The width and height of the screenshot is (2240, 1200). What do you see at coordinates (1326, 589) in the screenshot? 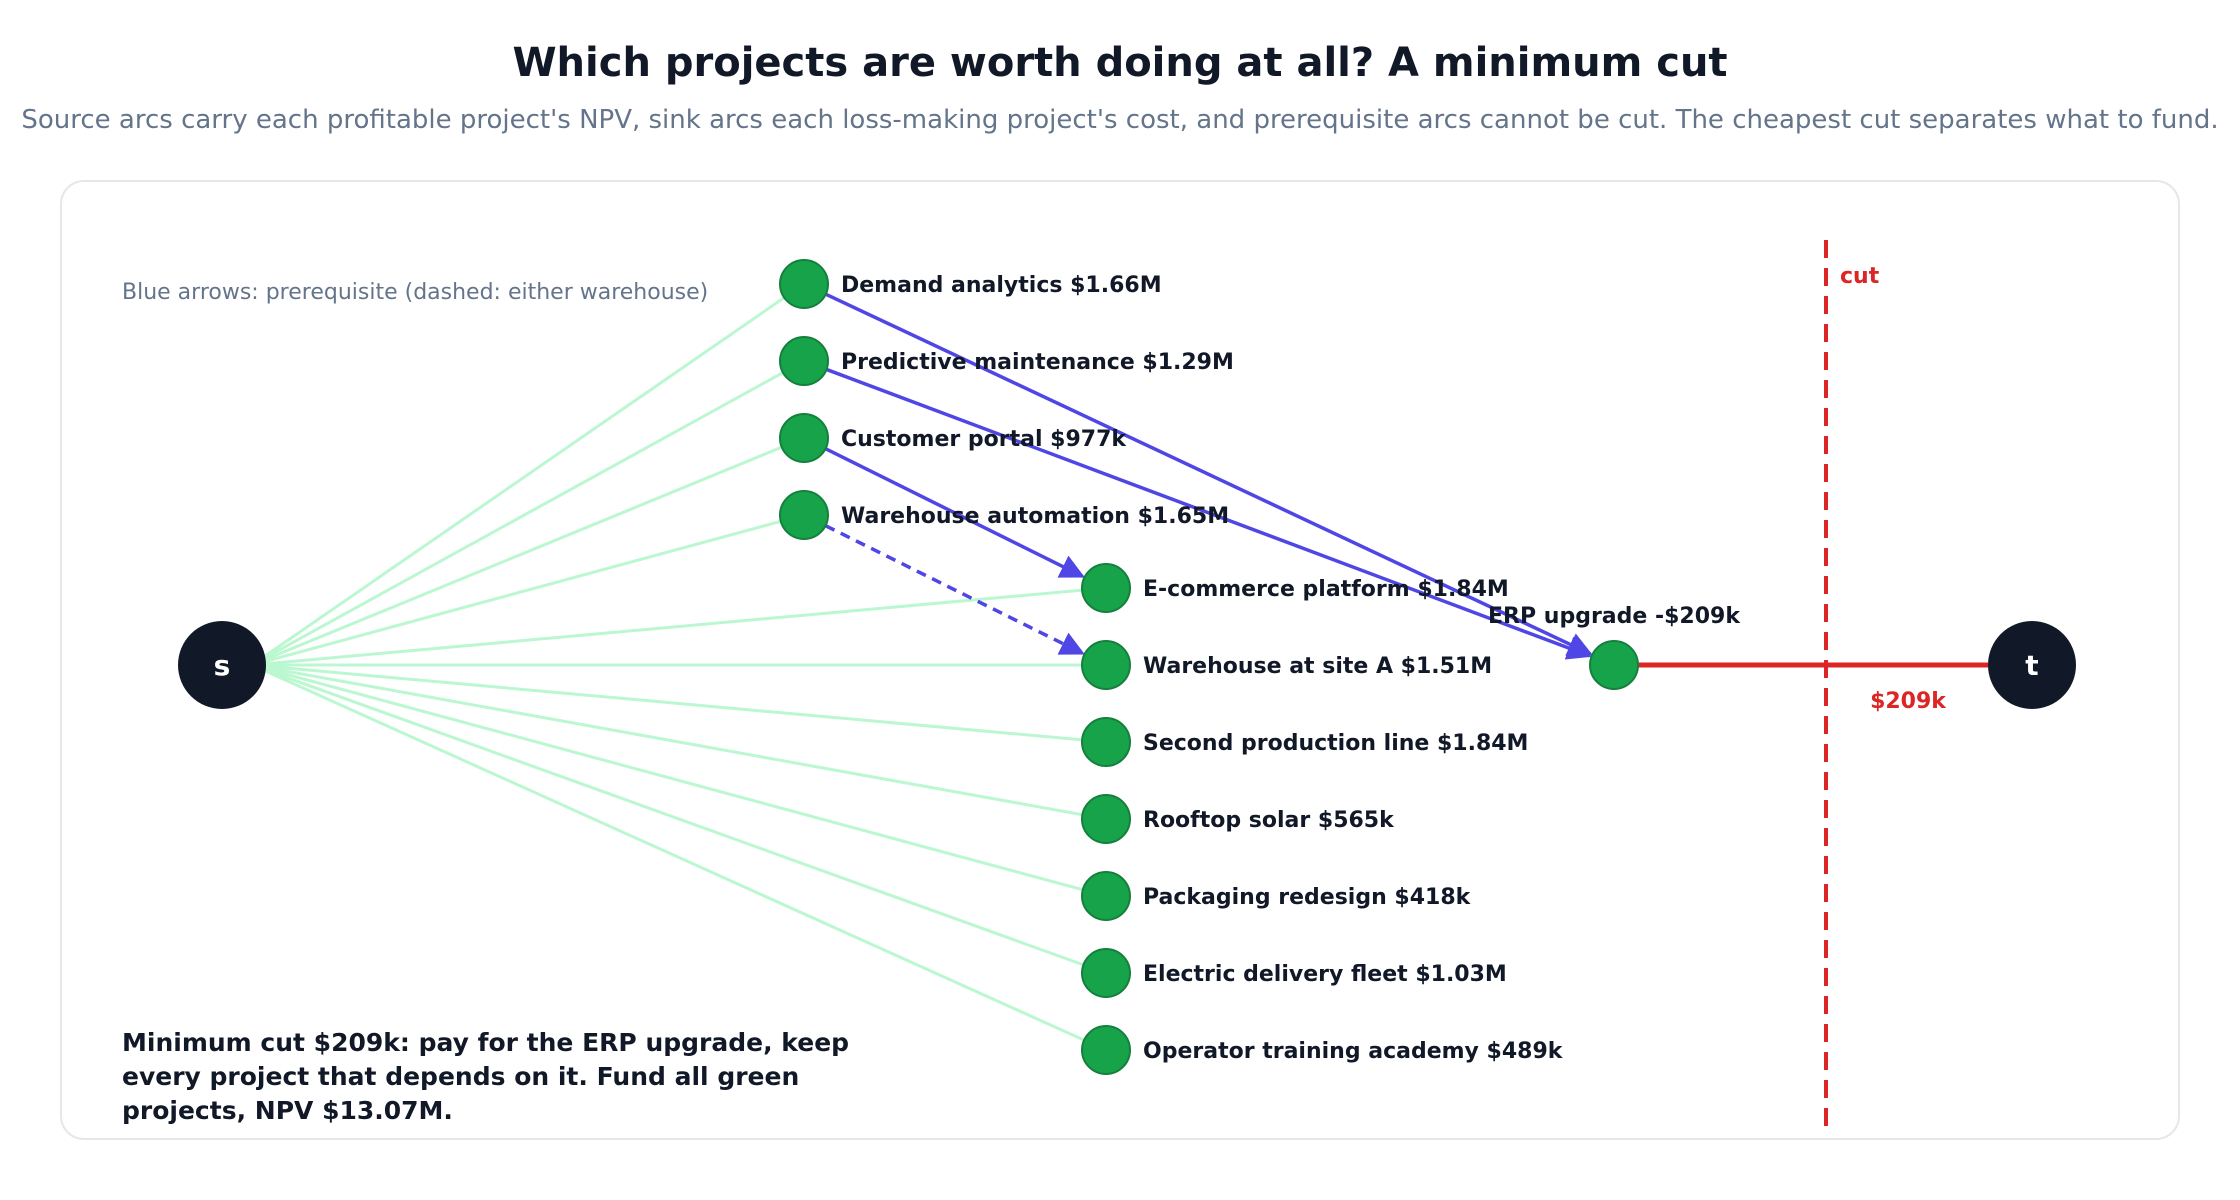
I see `project-label-ecommerce: E-commerce platform $1.84M` at bounding box center [1326, 589].